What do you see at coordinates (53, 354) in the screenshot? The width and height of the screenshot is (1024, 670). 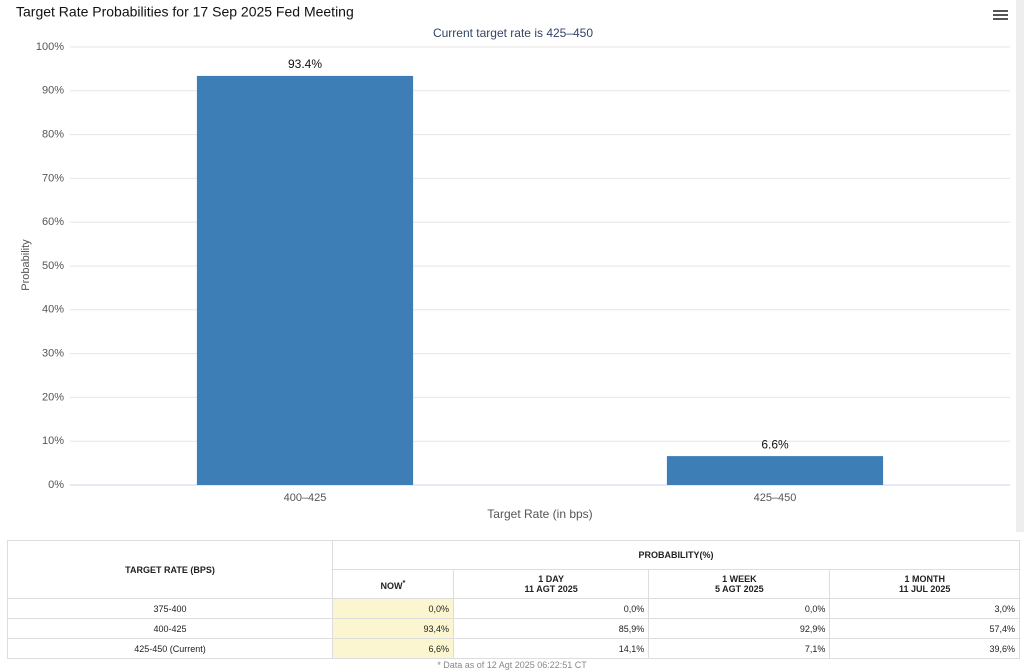 I see `y-tick-label: 30%` at bounding box center [53, 354].